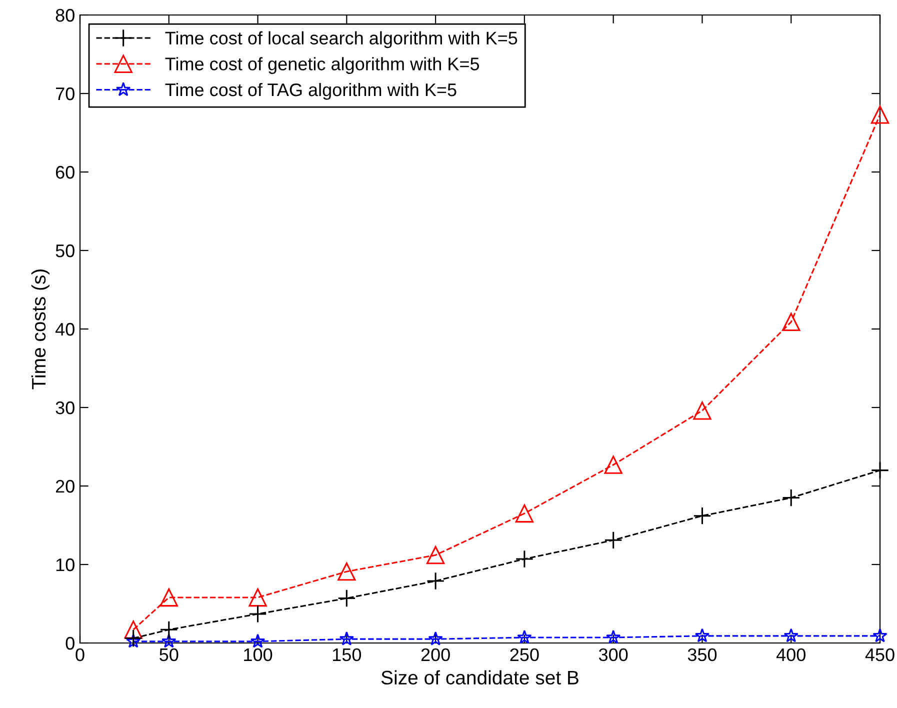  Describe the element at coordinates (479, 677) in the screenshot. I see `x-axis-title: Size of candidate set B` at that location.